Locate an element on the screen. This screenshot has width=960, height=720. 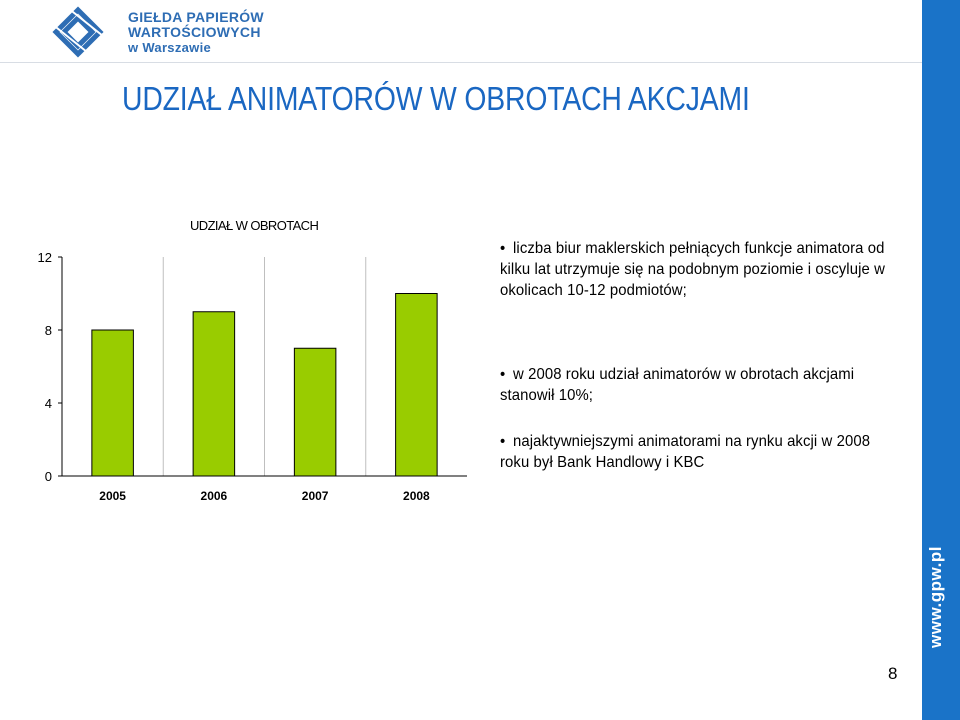
header-divider is located at coordinates (461, 62).